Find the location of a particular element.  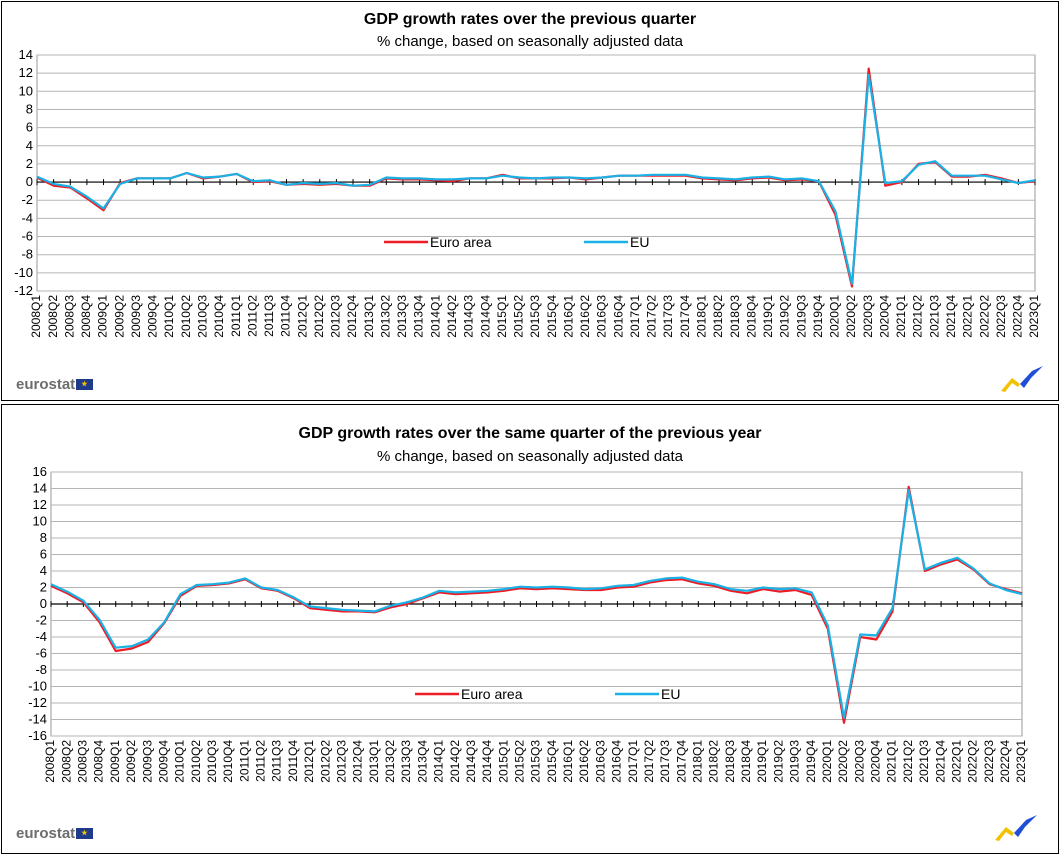

x-tick-label: 2013Q3 is located at coordinates (406, 761).